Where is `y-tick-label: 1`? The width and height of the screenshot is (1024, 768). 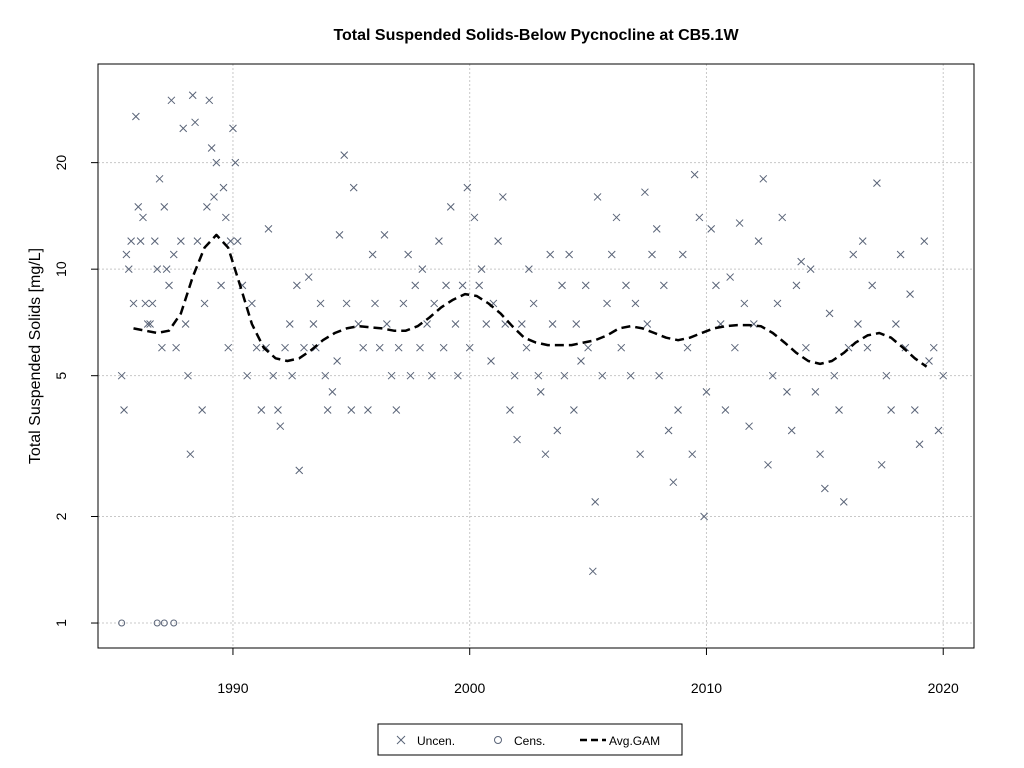 y-tick-label: 1 is located at coordinates (61, 623).